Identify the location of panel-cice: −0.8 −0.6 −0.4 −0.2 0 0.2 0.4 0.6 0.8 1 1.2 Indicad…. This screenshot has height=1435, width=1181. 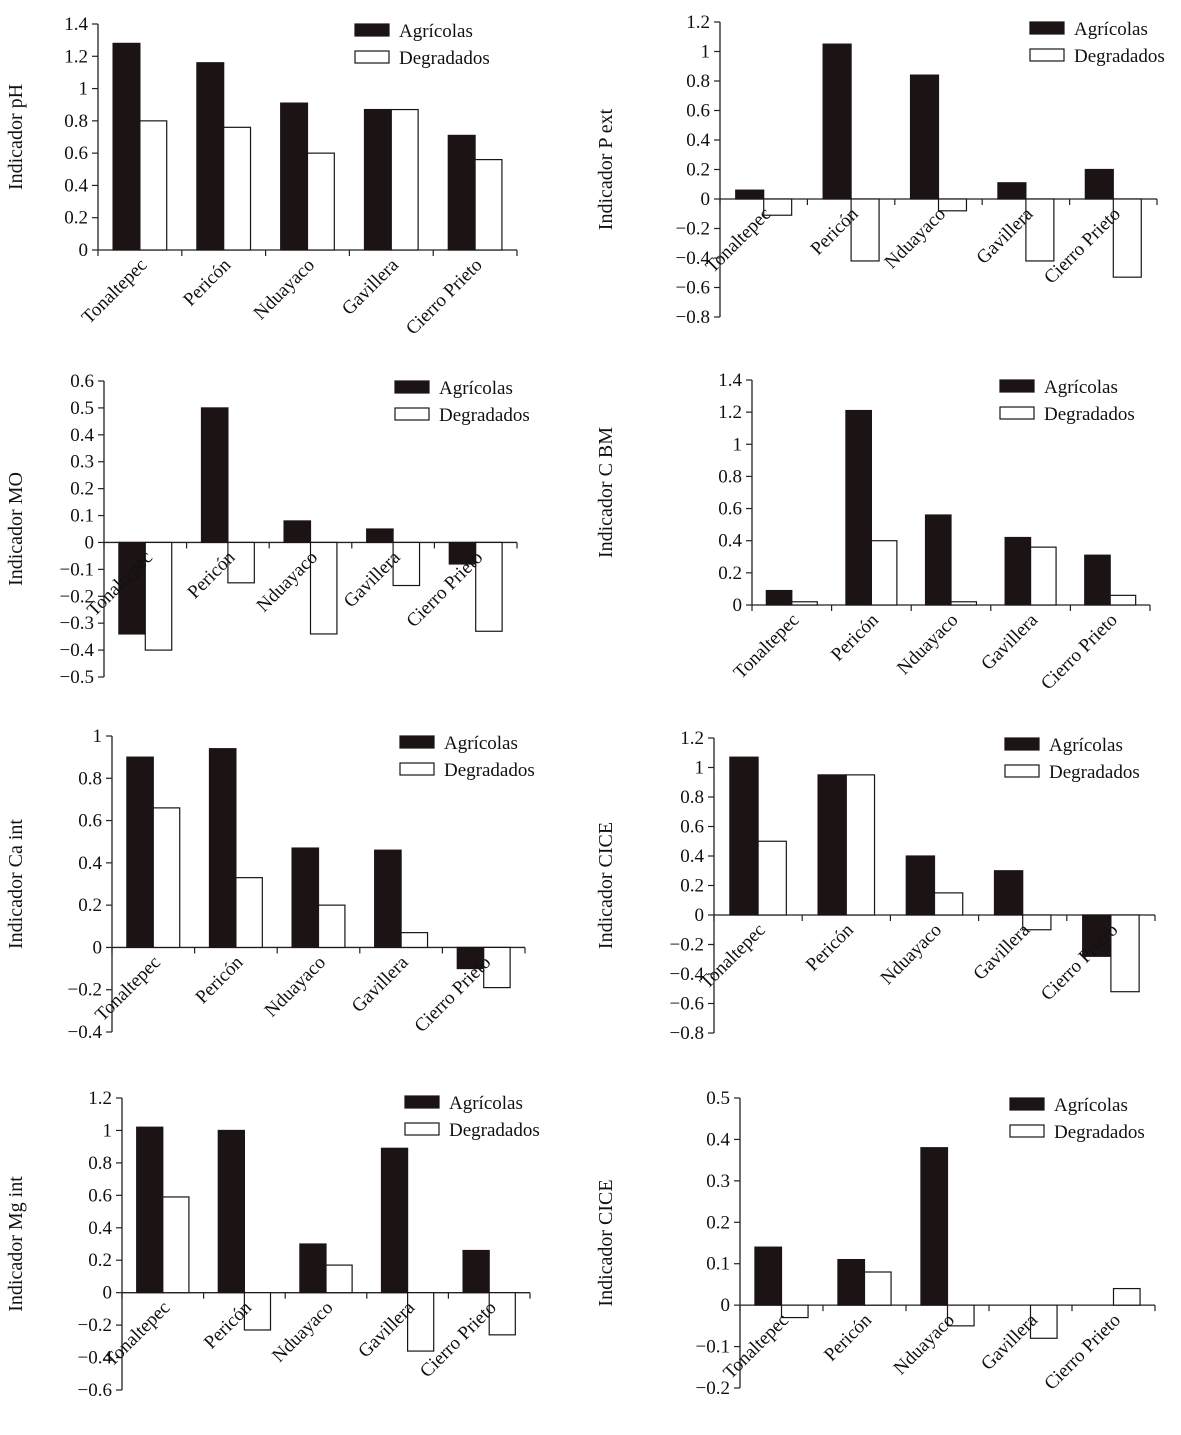
(885, 895).